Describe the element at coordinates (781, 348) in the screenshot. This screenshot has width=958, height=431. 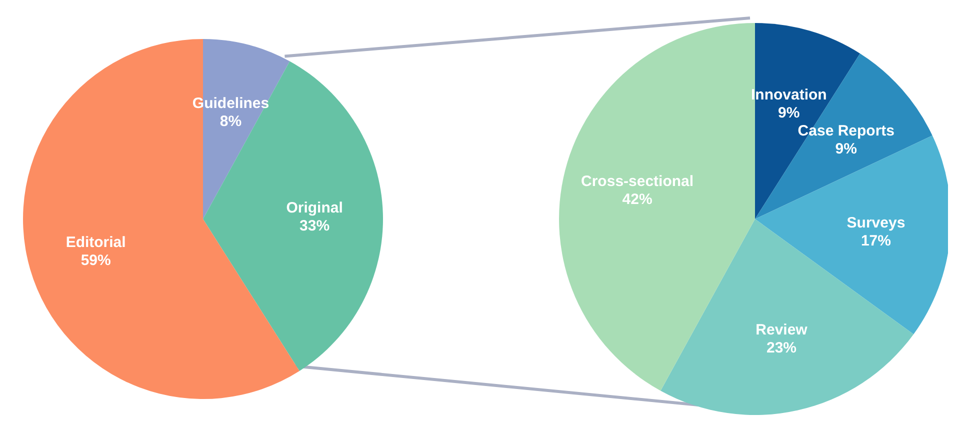
I see `data-label: 23%` at that location.